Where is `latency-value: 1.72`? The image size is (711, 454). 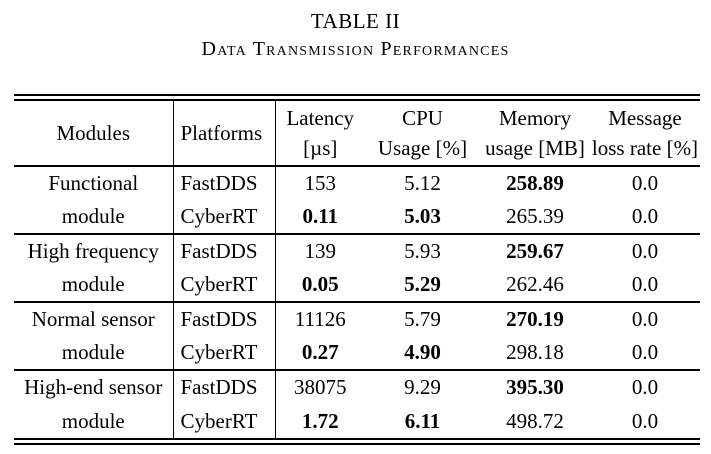
latency-value: 1.72 is located at coordinates (320, 420).